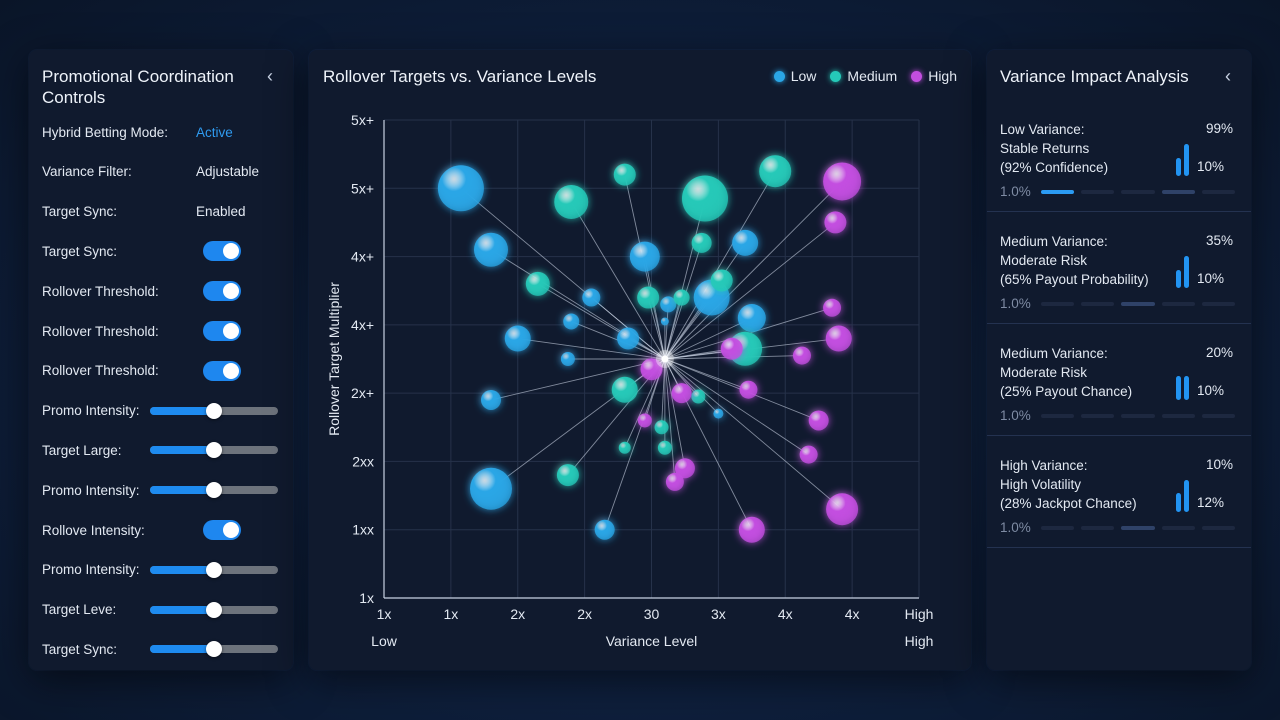 The height and width of the screenshot is (720, 1280). What do you see at coordinates (517, 614) in the screenshot?
I see `x-tick-label: 2x` at bounding box center [517, 614].